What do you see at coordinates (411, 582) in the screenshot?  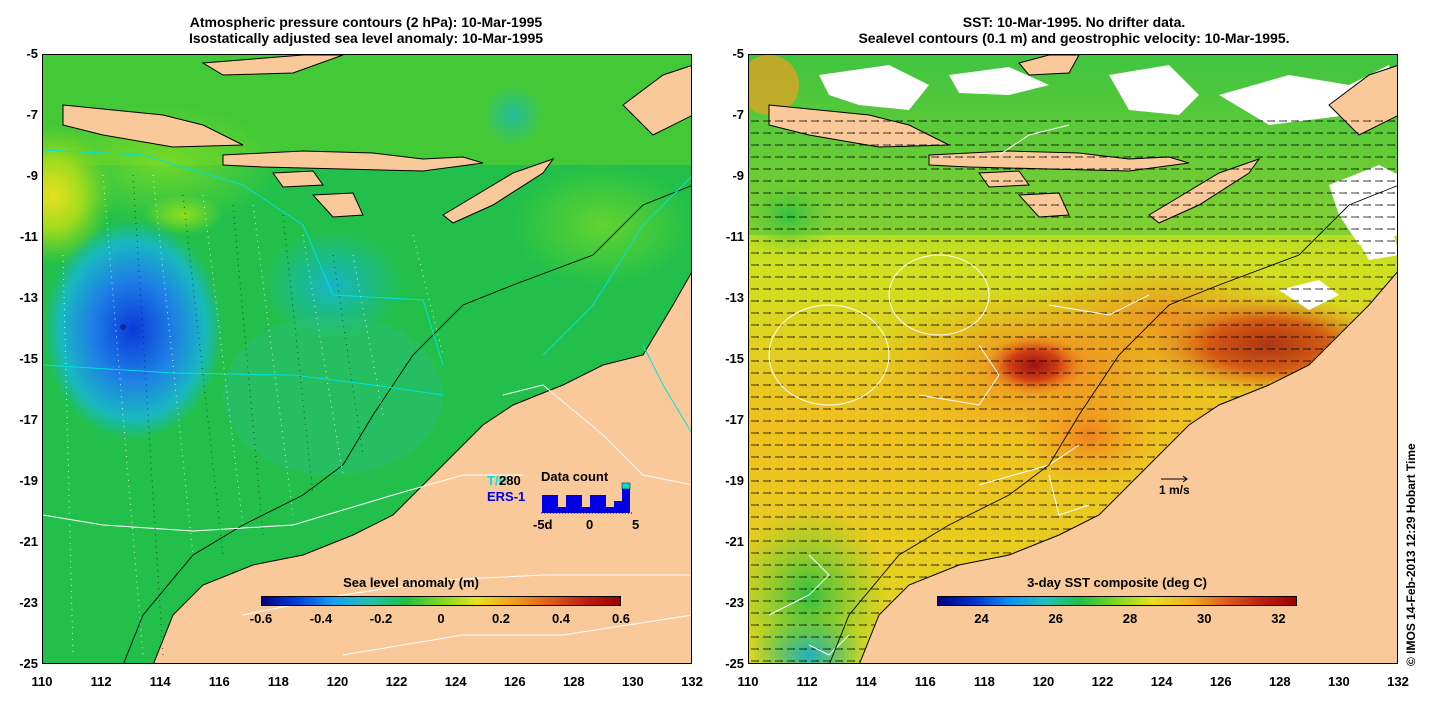 I see `left-colorbar-title: Sea level anomaly (m)` at bounding box center [411, 582].